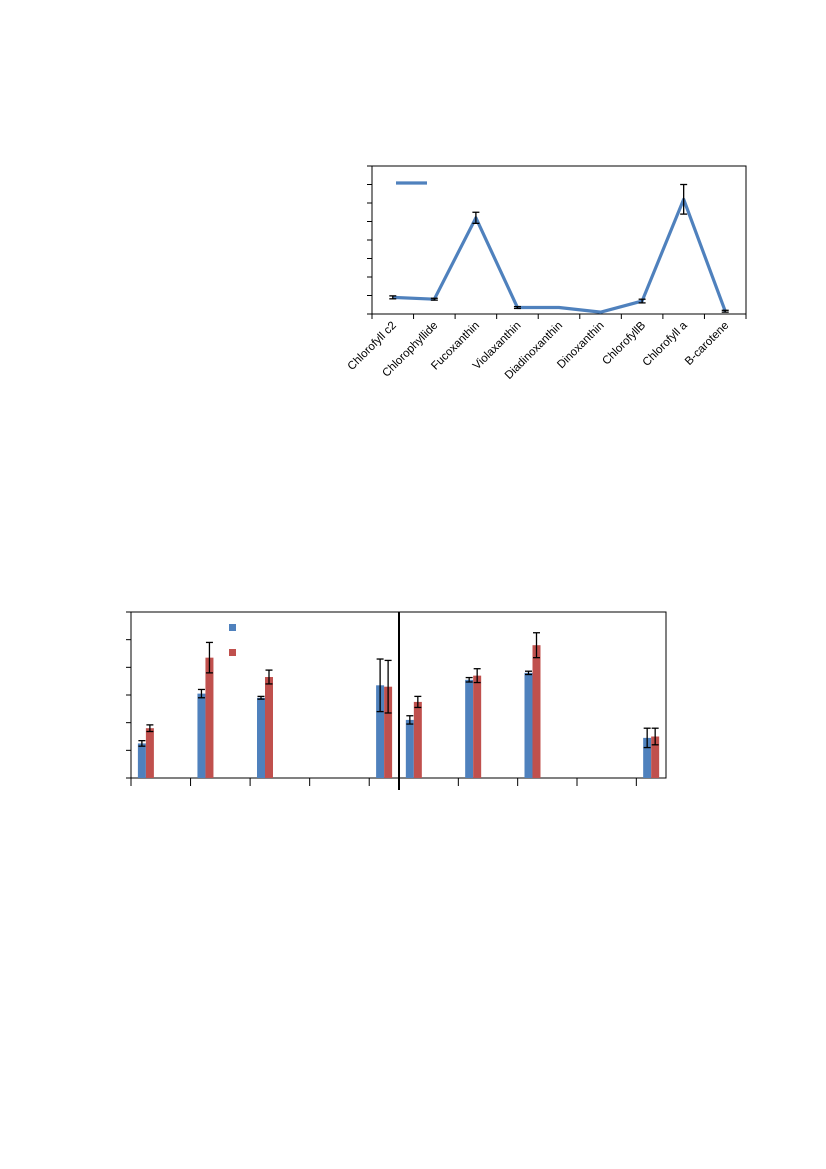 The image size is (826, 1169). I want to click on plot-area-border, so click(559, 240).